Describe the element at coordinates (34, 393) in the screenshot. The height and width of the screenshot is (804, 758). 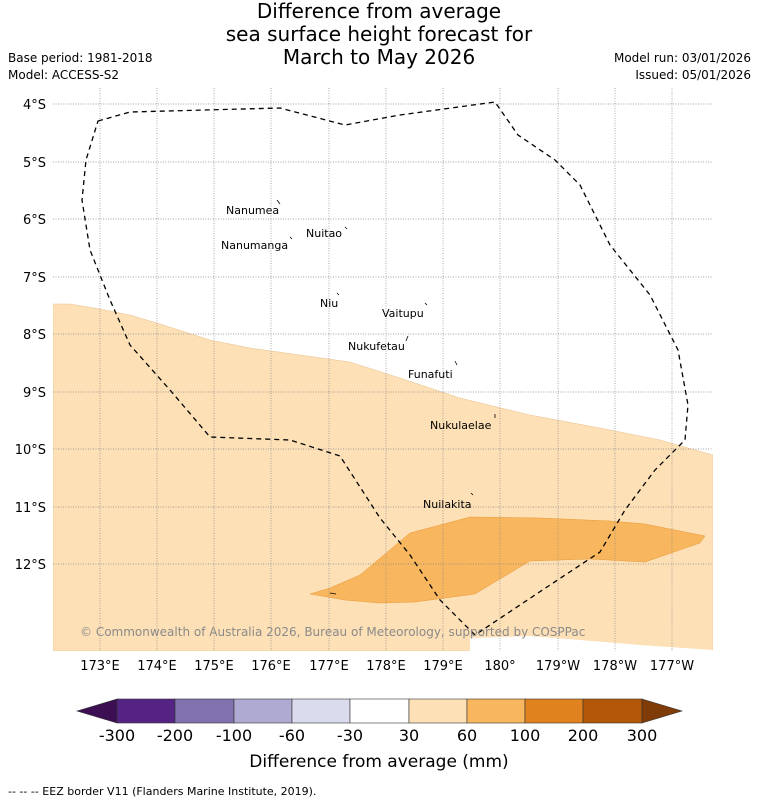
I see `lat-label: 9°S` at that location.